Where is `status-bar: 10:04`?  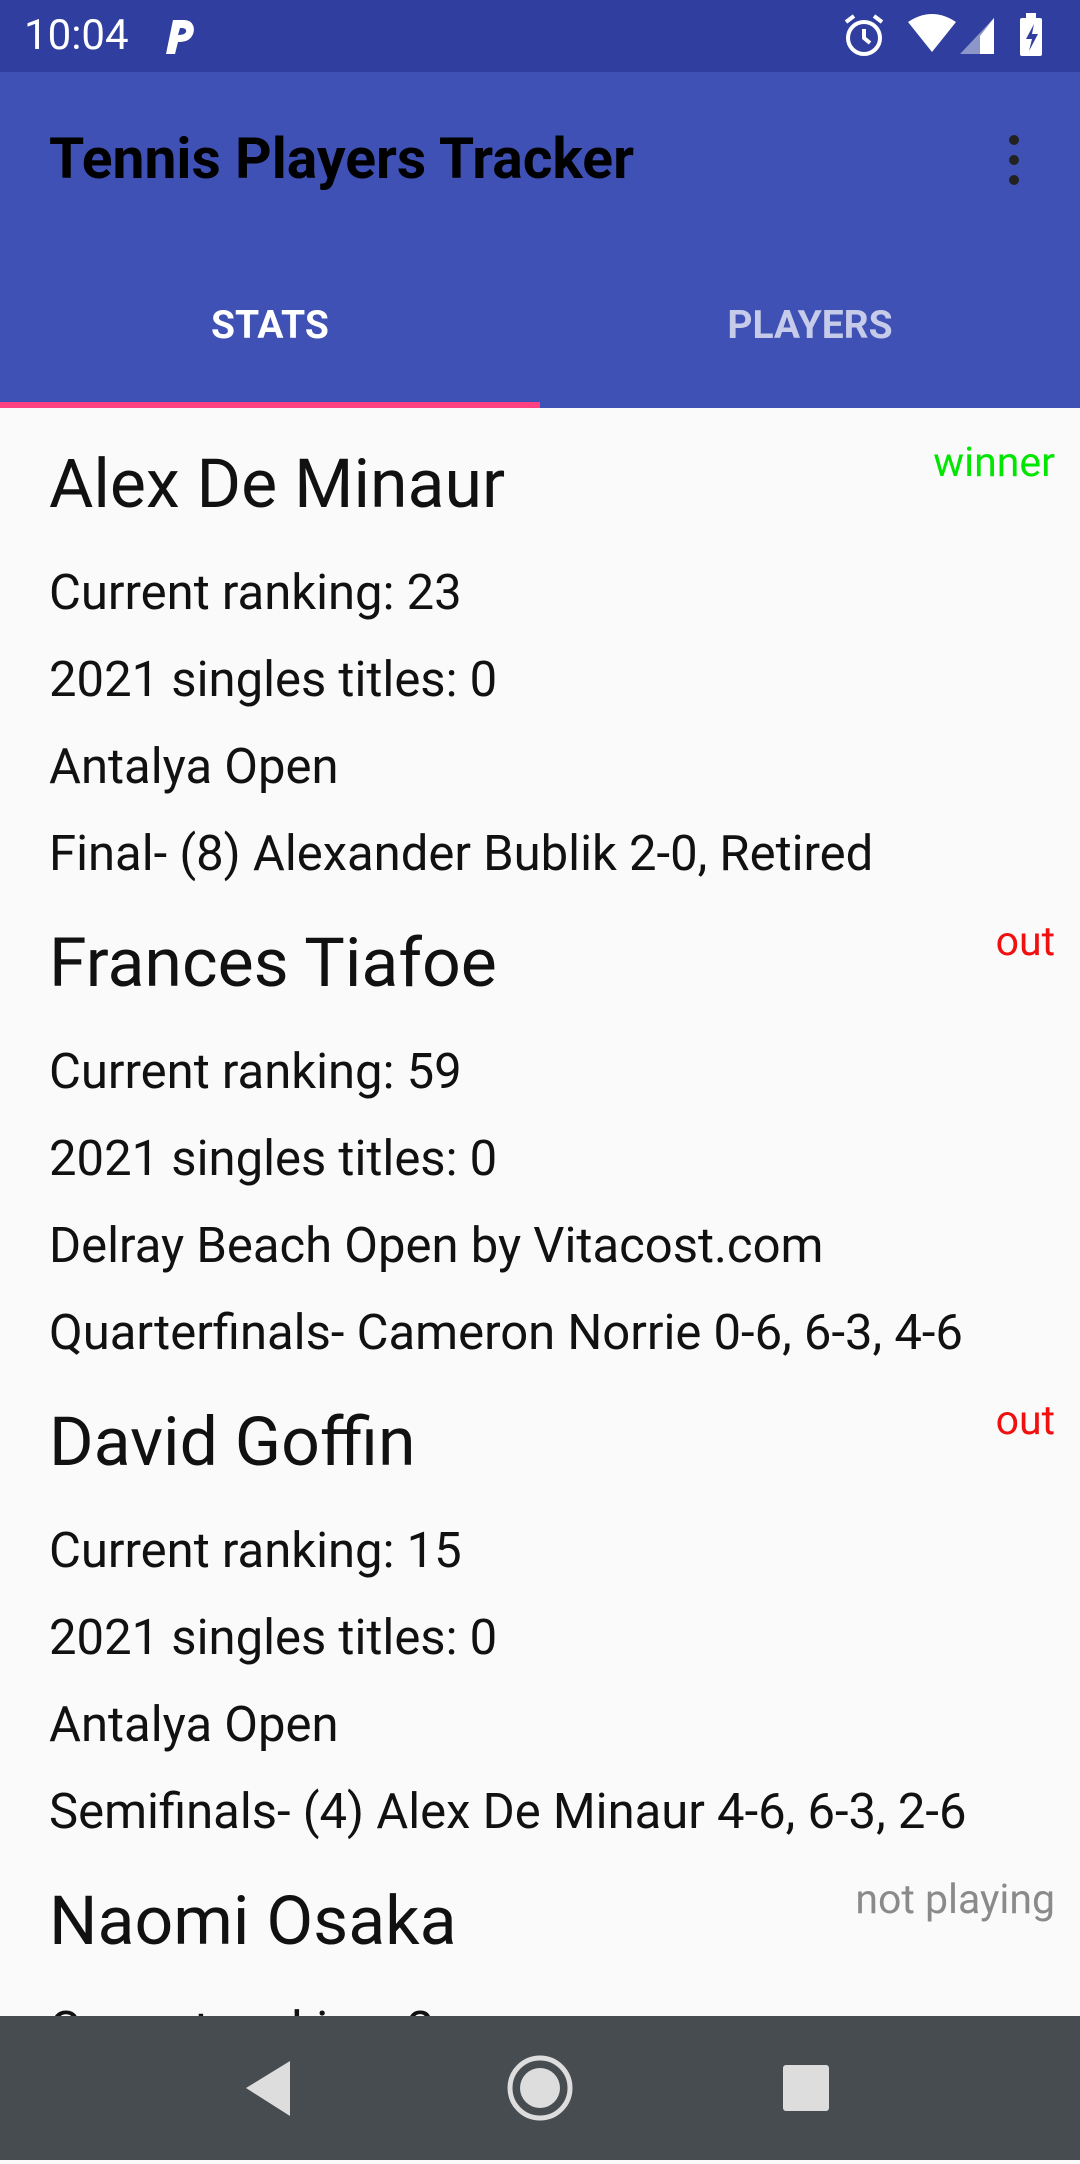 status-bar: 10:04 is located at coordinates (540, 36).